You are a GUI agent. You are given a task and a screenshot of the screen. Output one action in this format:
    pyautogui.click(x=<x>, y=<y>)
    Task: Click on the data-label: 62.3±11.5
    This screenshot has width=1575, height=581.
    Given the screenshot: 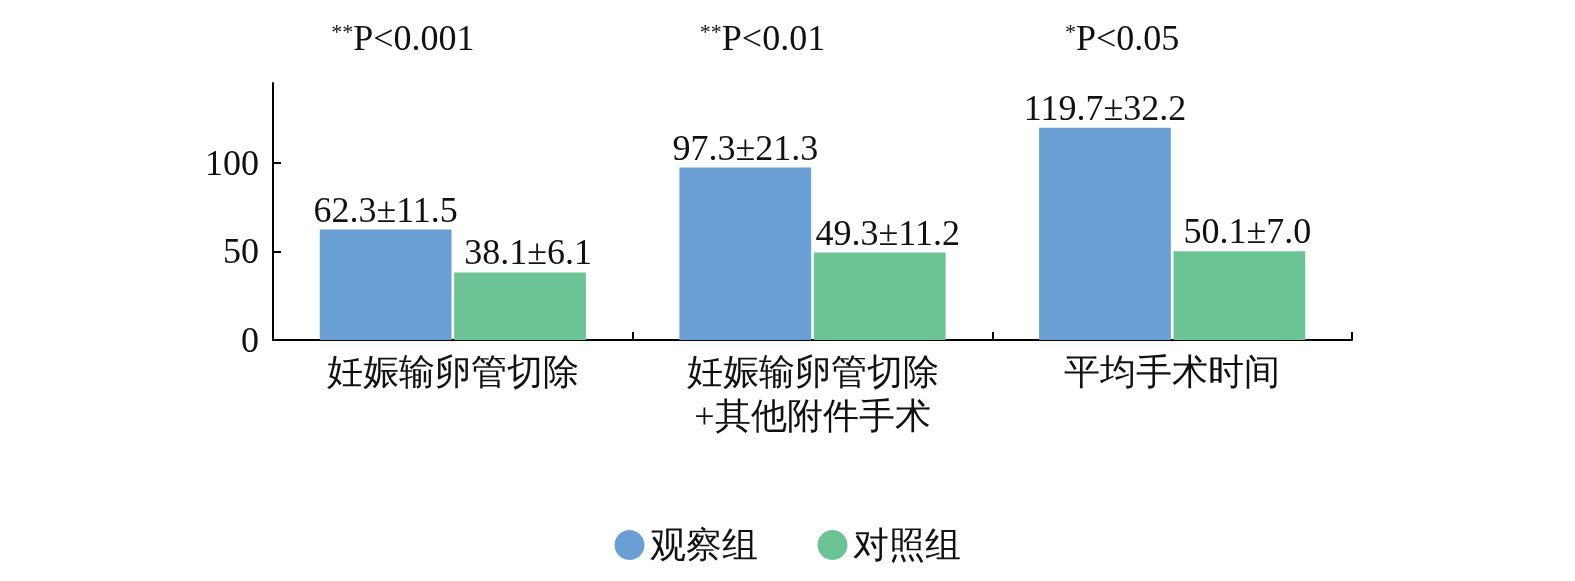 What is the action you would take?
    pyautogui.click(x=385, y=209)
    